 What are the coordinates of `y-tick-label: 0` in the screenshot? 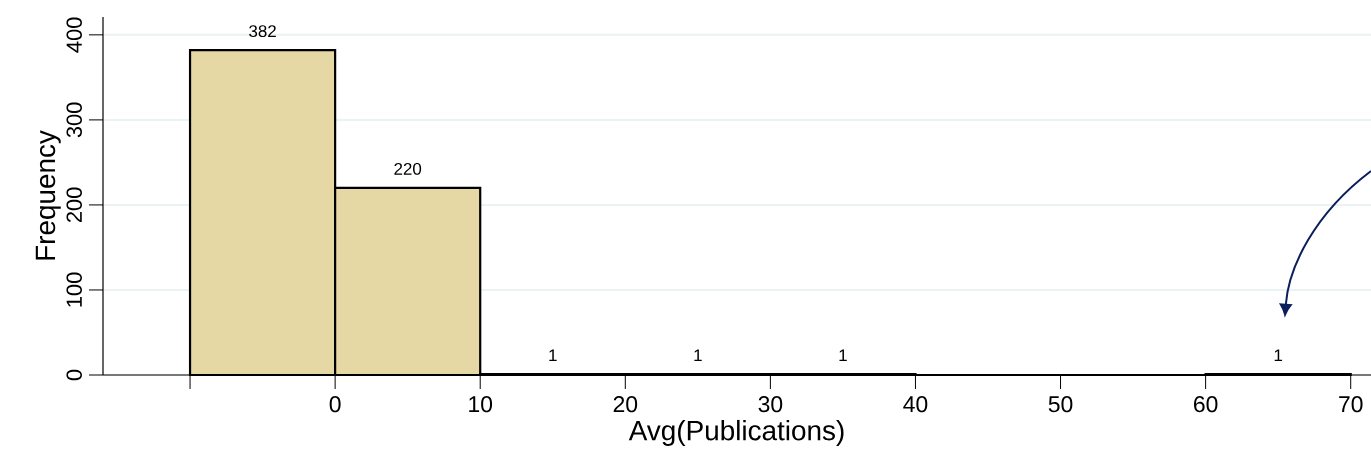 It's located at (74, 375).